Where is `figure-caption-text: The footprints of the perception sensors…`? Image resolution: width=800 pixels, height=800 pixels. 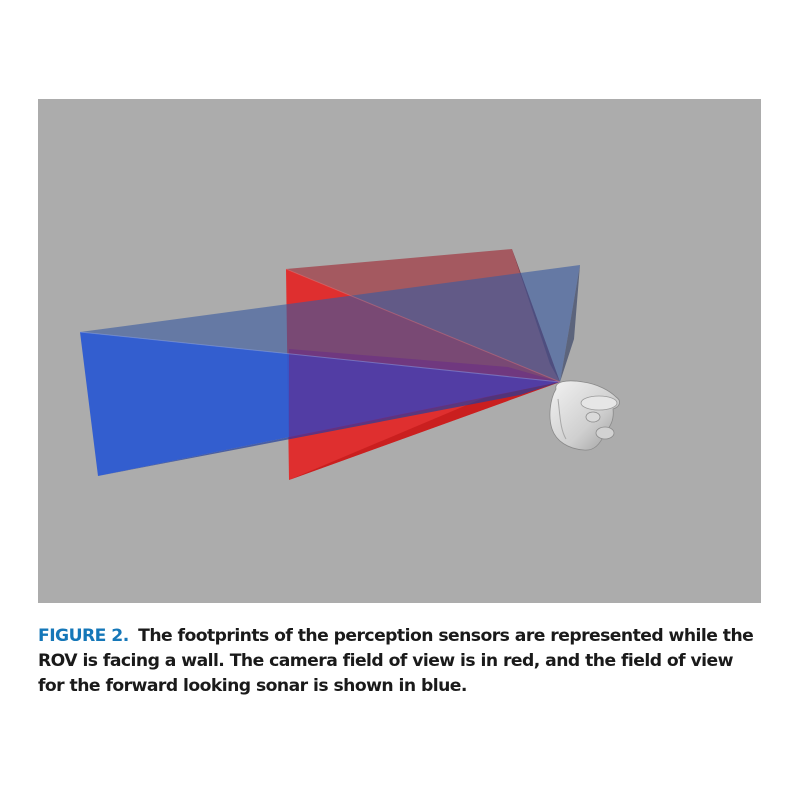 figure-caption-text: The footprints of the perception sensors… is located at coordinates (396, 661).